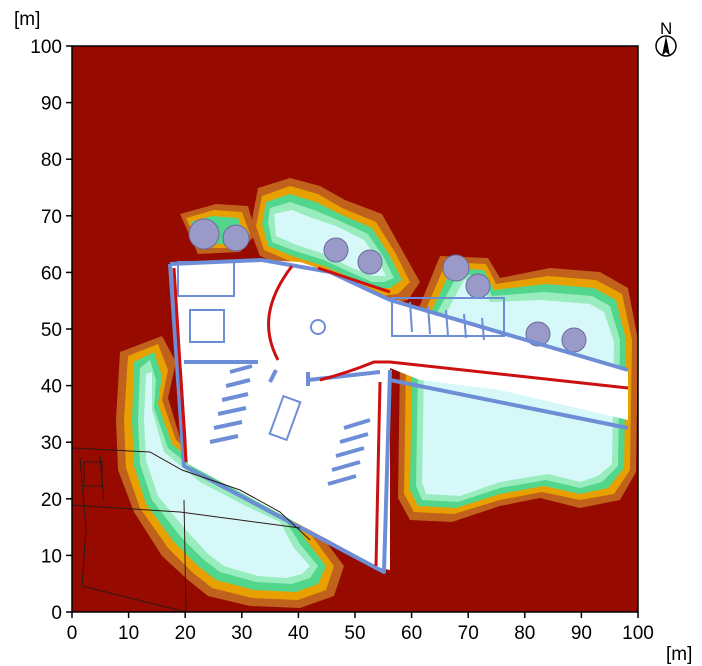 Image resolution: width=702 pixels, height=666 pixels. I want to click on x-tick-label: 40, so click(298, 633).